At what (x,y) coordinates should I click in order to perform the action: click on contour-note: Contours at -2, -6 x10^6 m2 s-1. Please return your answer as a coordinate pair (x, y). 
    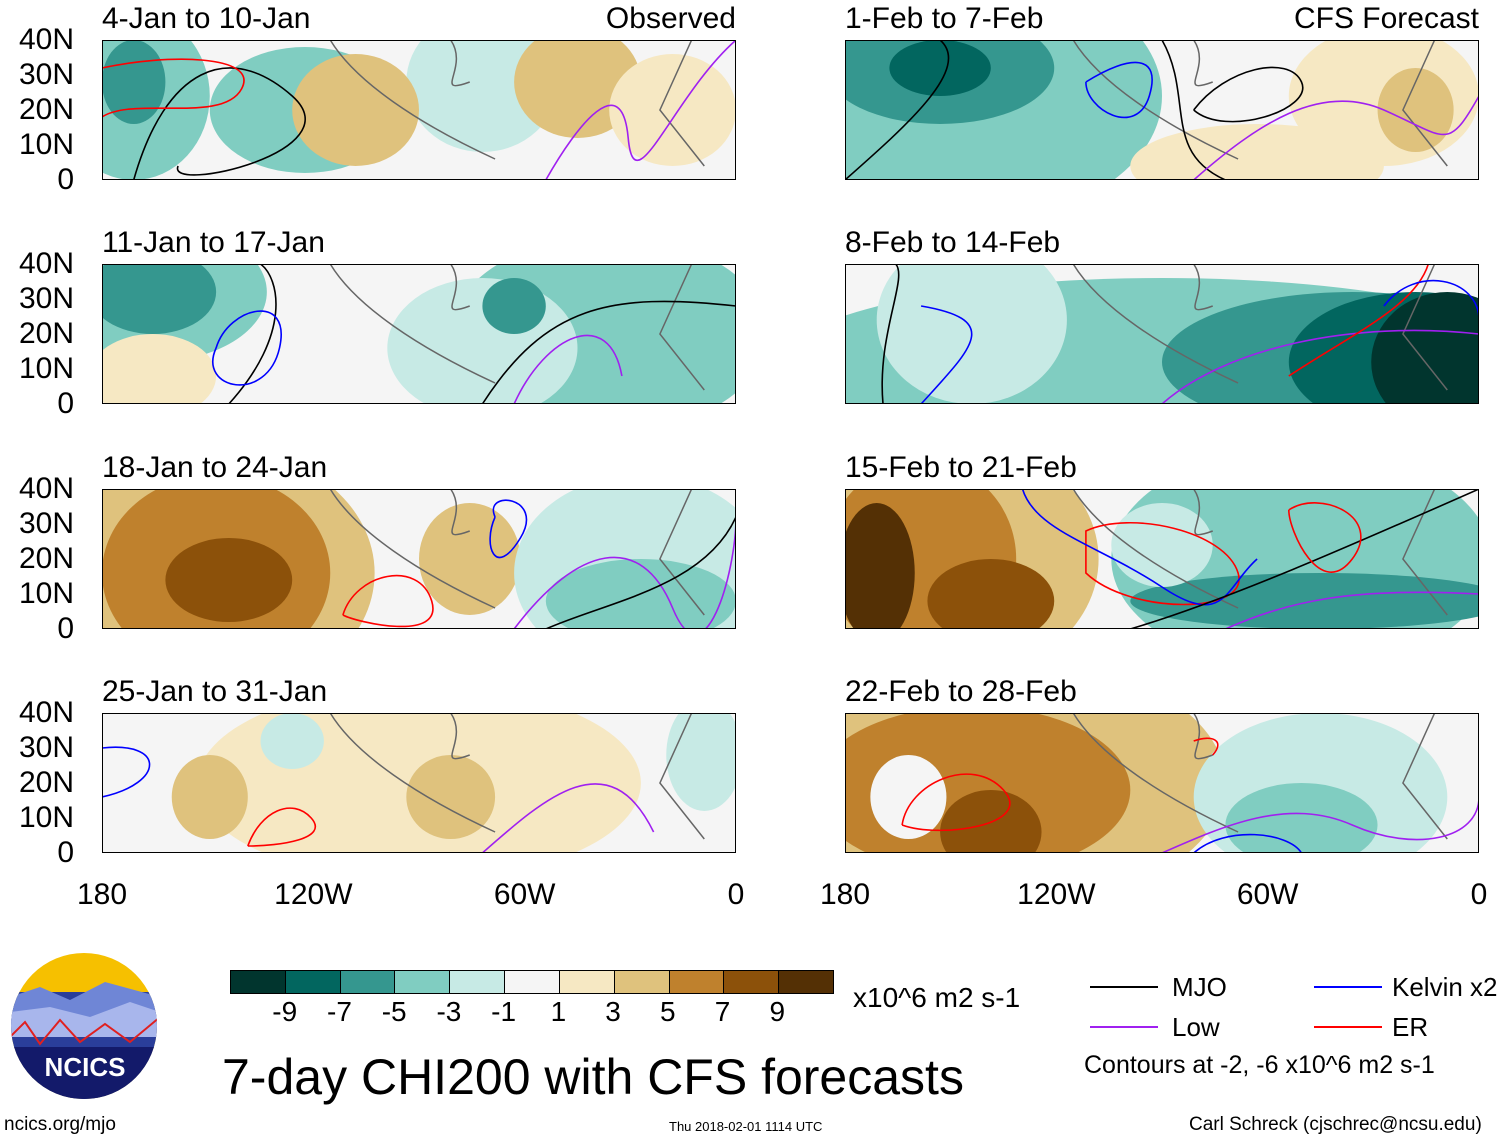
    Looking at the image, I should click on (1259, 1065).